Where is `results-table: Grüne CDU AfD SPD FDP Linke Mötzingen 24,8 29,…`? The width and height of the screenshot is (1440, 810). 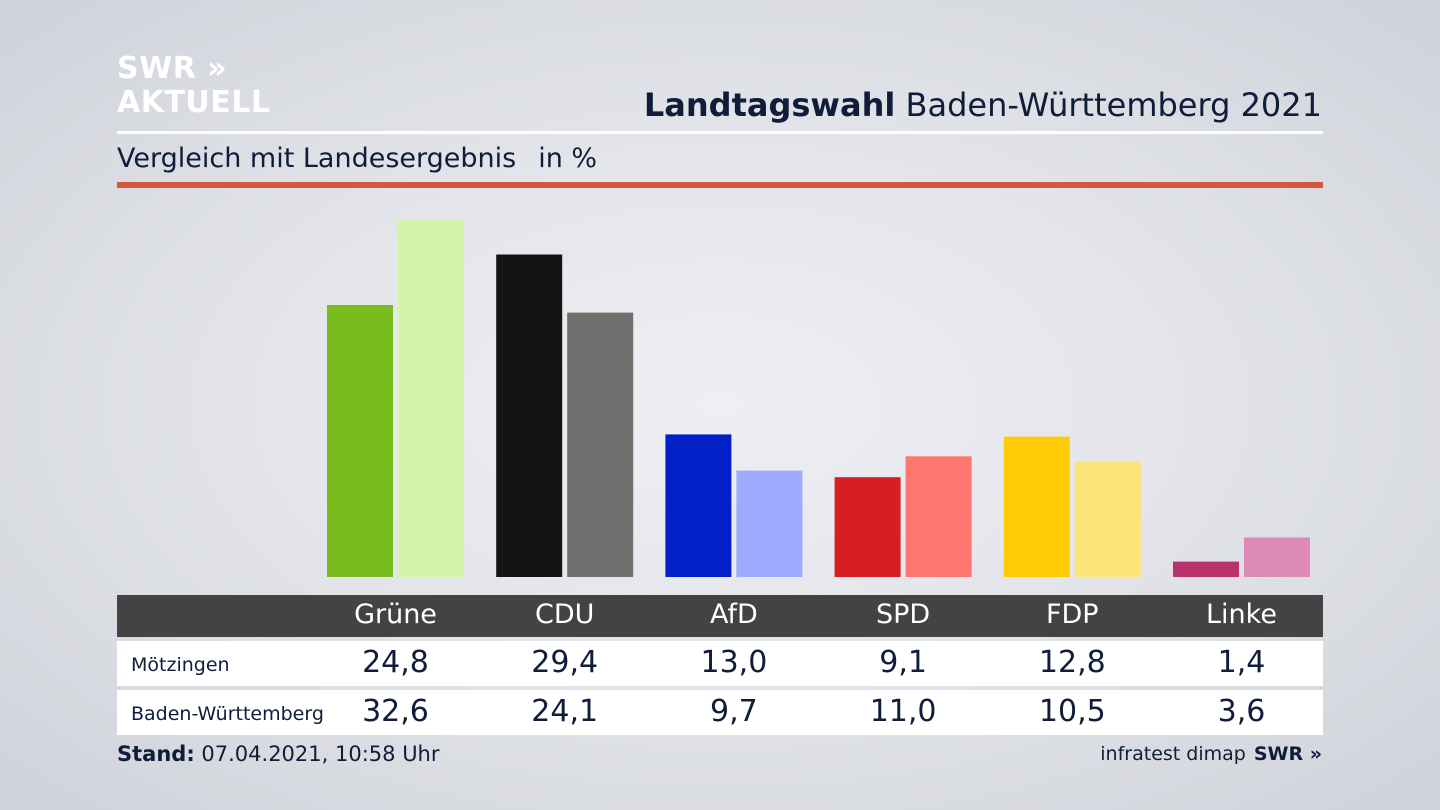
results-table: Grüne CDU AfD SPD FDP Linke Mötzingen 24,8 29,… is located at coordinates (720, 665).